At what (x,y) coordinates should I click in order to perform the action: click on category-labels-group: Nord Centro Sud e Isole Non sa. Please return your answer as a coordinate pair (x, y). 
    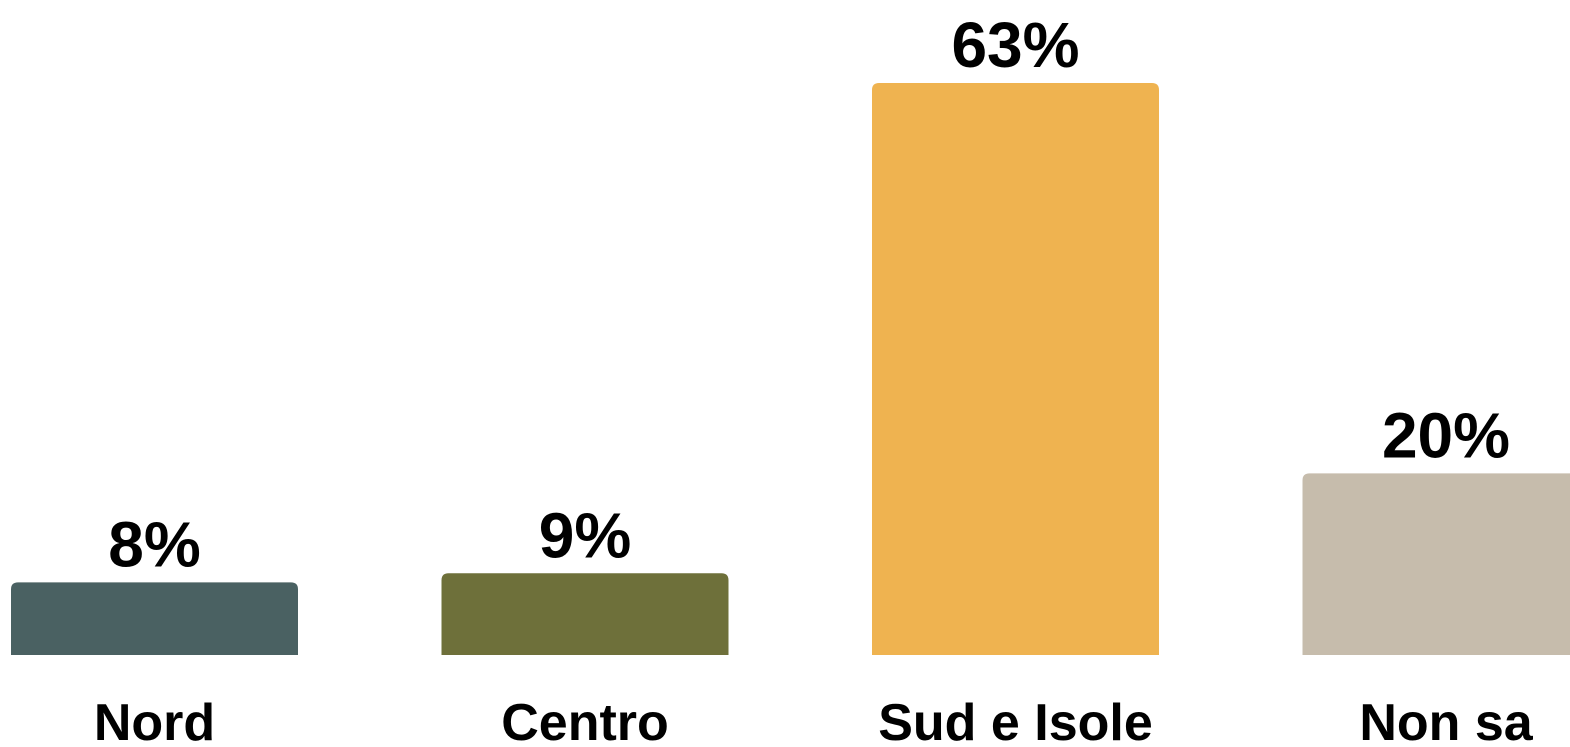
    Looking at the image, I should click on (814, 720).